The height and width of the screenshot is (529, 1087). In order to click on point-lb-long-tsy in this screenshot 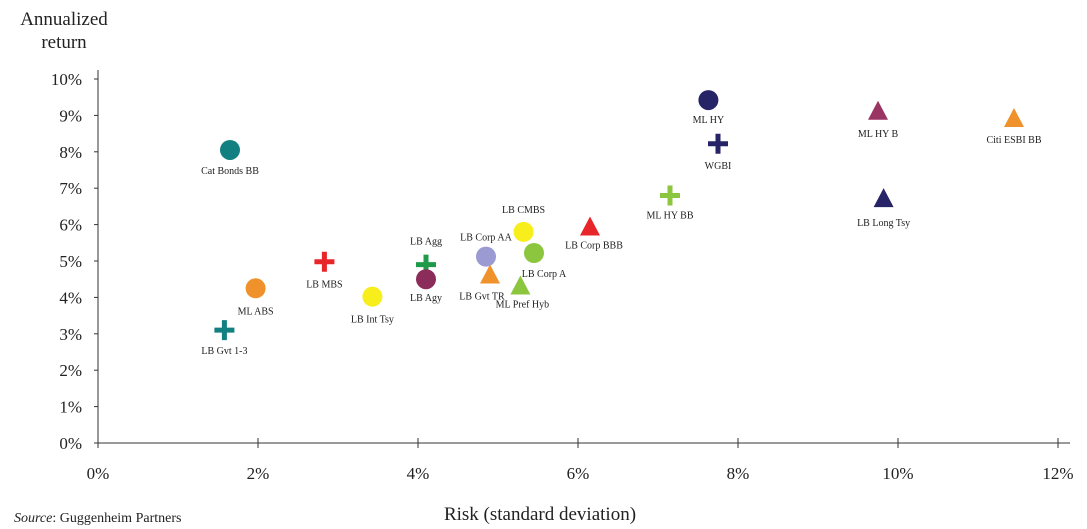, I will do `click(883, 198)`.